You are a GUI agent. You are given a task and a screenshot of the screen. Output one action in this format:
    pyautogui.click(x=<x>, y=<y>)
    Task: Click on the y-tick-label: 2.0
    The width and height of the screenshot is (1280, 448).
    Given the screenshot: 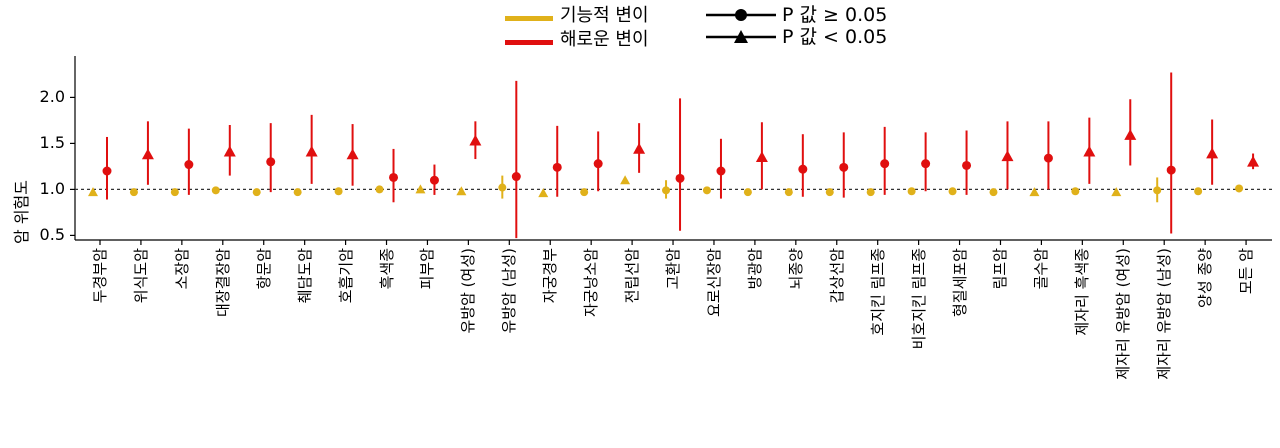 What is the action you would take?
    pyautogui.click(x=52, y=97)
    